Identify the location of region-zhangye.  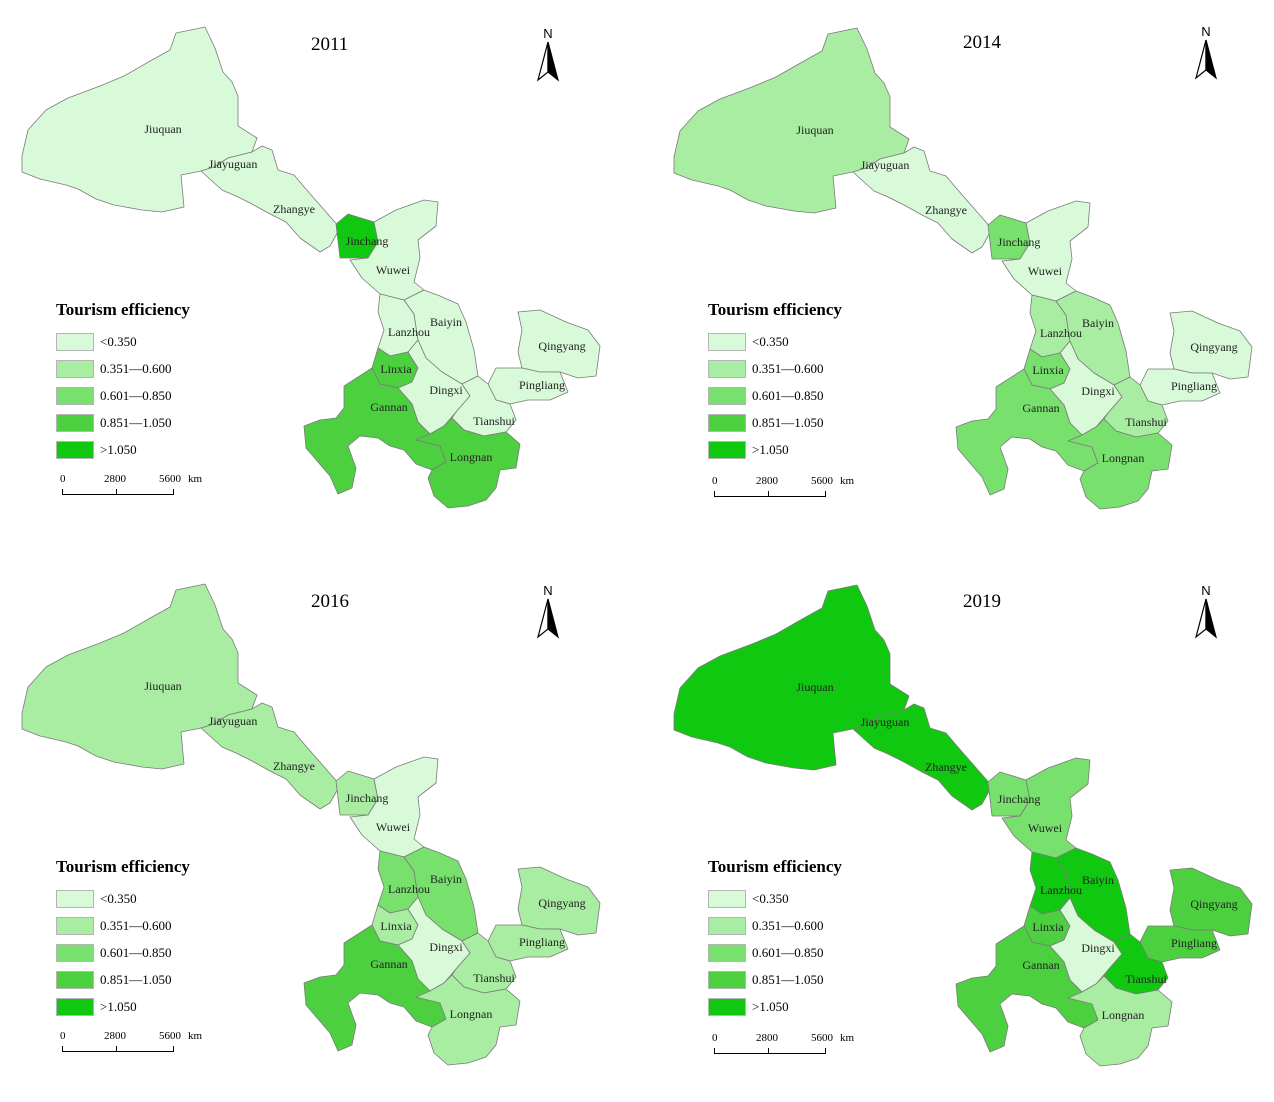
(270, 199).